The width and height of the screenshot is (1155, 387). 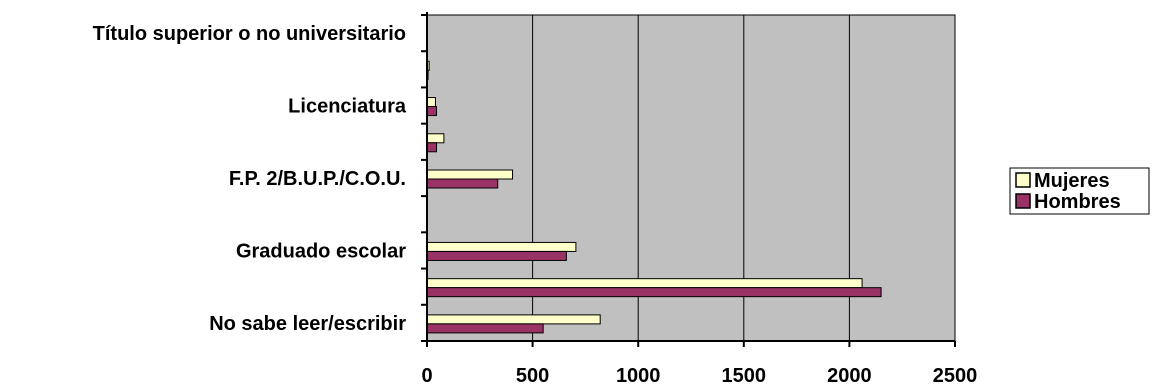 I want to click on x-tick-labels: 0 500 1000 1500 2000 2500, so click(x=699, y=376).